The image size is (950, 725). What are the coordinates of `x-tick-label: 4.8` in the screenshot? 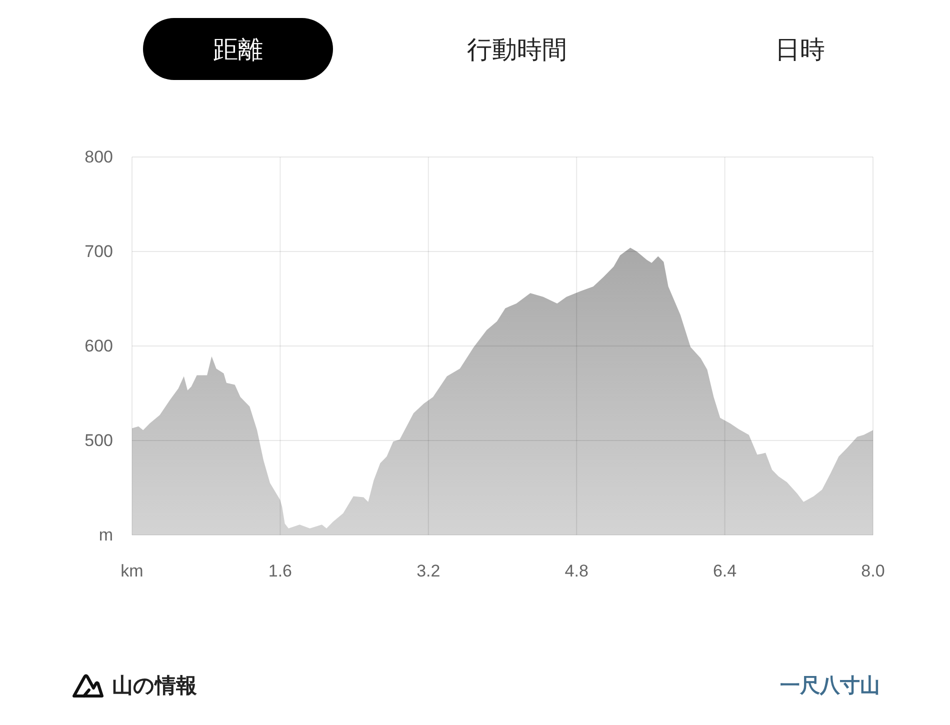 It's located at (576, 571).